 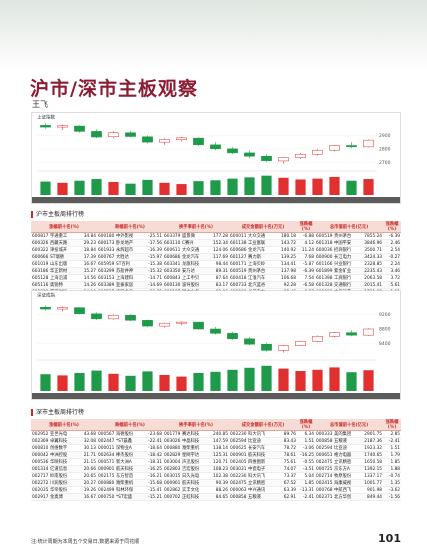 I want to click on table-cell: 603379, so click(x=172, y=236).